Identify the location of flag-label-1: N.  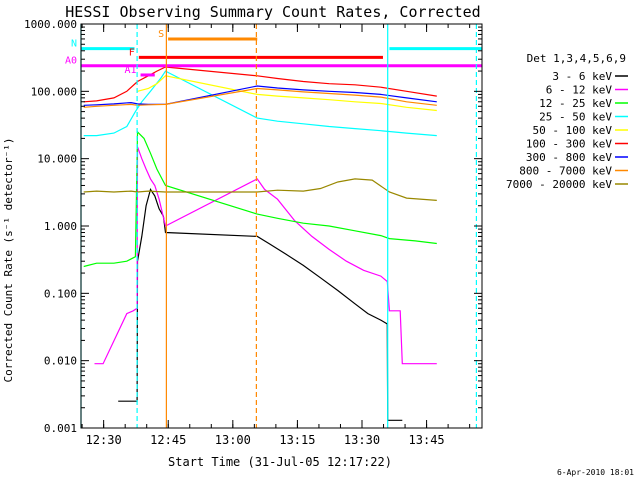
(74, 44).